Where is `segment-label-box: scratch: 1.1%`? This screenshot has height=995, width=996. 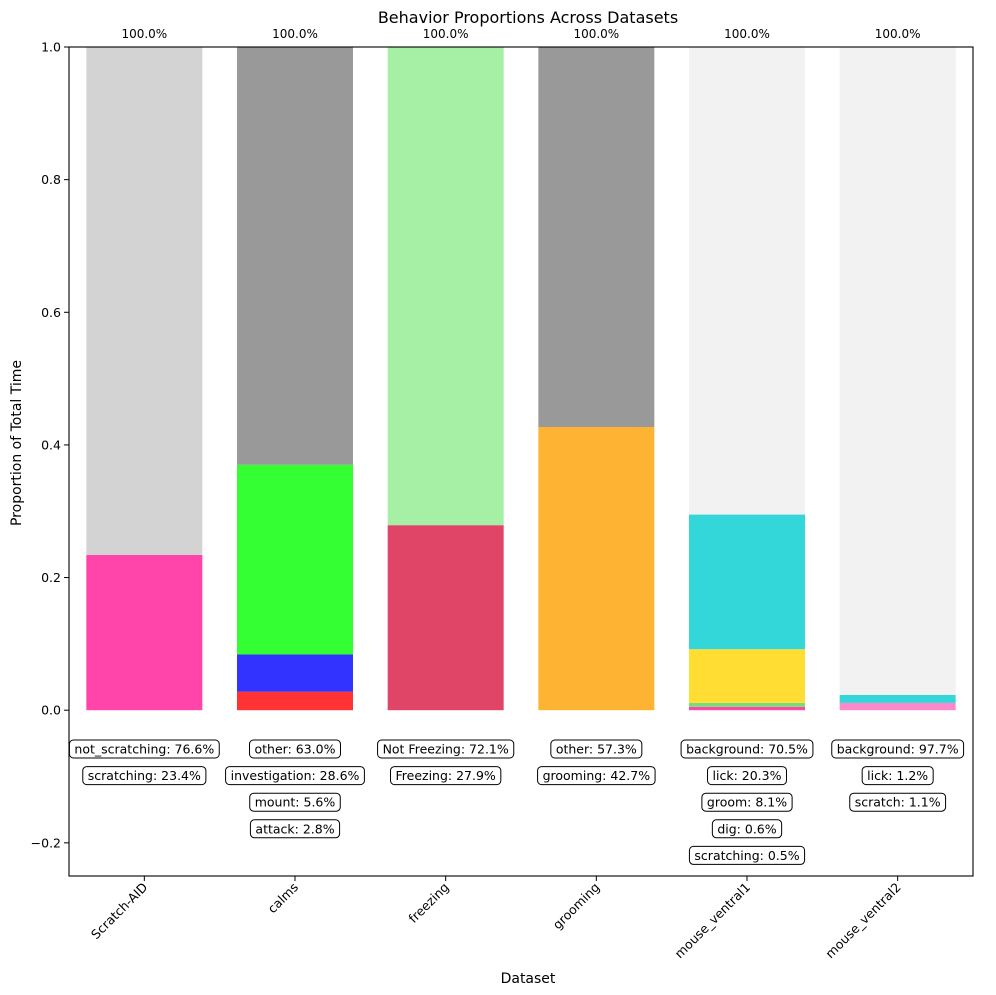
segment-label-box: scratch: 1.1% is located at coordinates (898, 802).